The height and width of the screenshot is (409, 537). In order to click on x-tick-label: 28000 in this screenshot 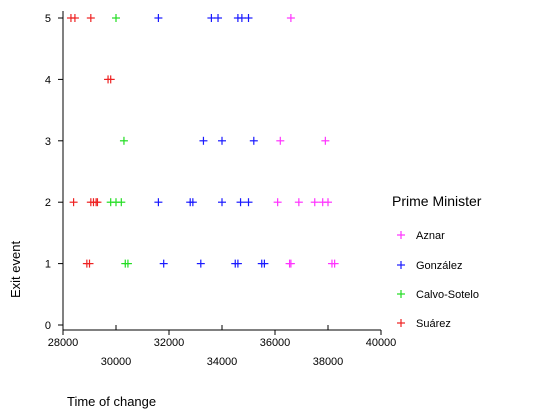, I will do `click(63, 343)`.